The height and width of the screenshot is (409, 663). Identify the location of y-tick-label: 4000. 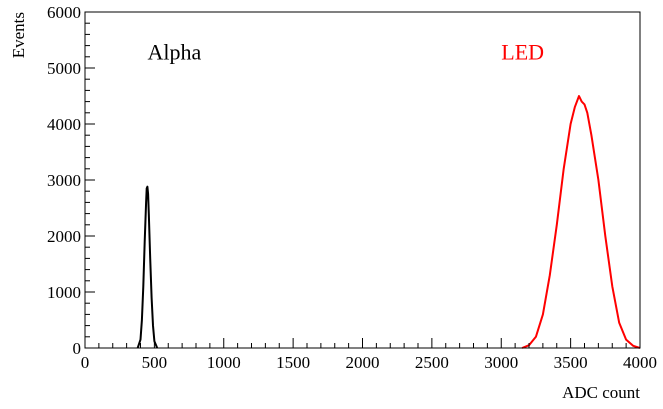
(64, 124).